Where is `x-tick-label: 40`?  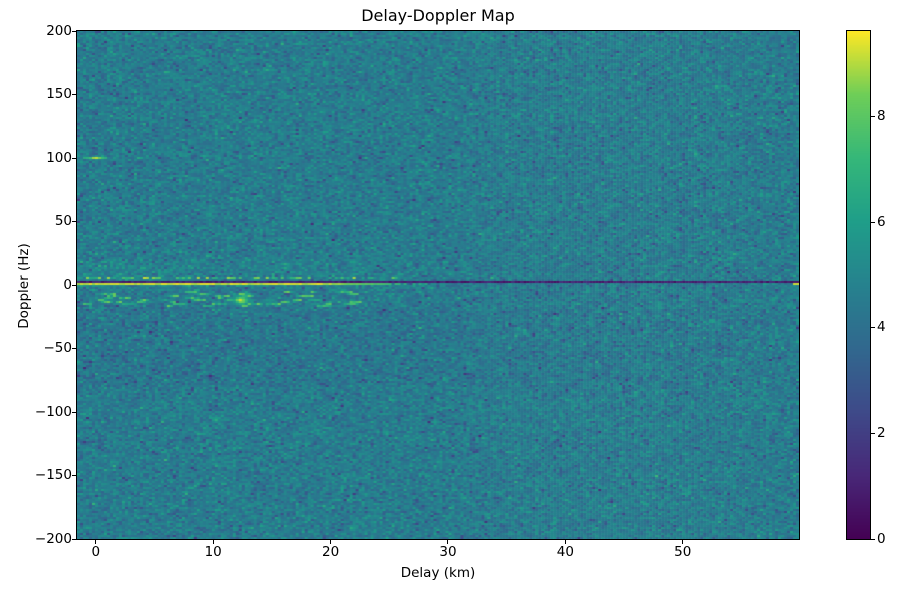 x-tick-label: 40 is located at coordinates (565, 552).